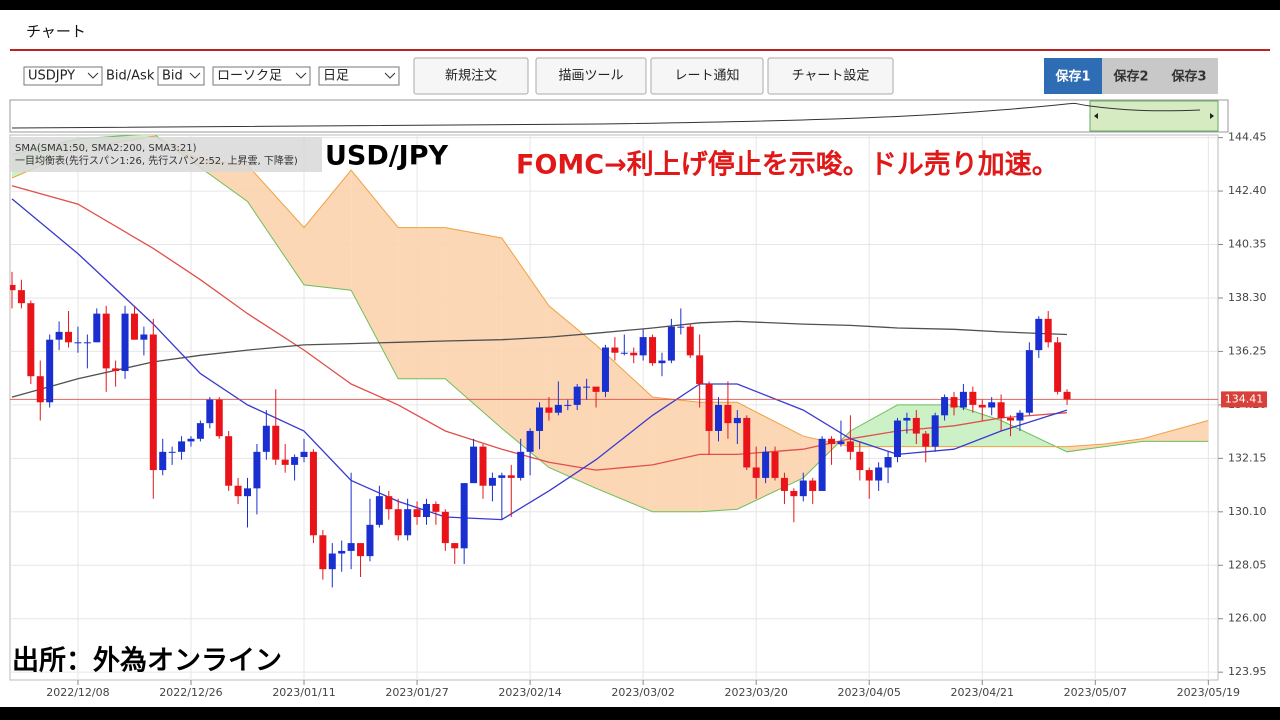 Image resolution: width=1280 pixels, height=720 pixels. Describe the element at coordinates (1244, 398) in the screenshot. I see `last-price-label: 134.41` at that location.